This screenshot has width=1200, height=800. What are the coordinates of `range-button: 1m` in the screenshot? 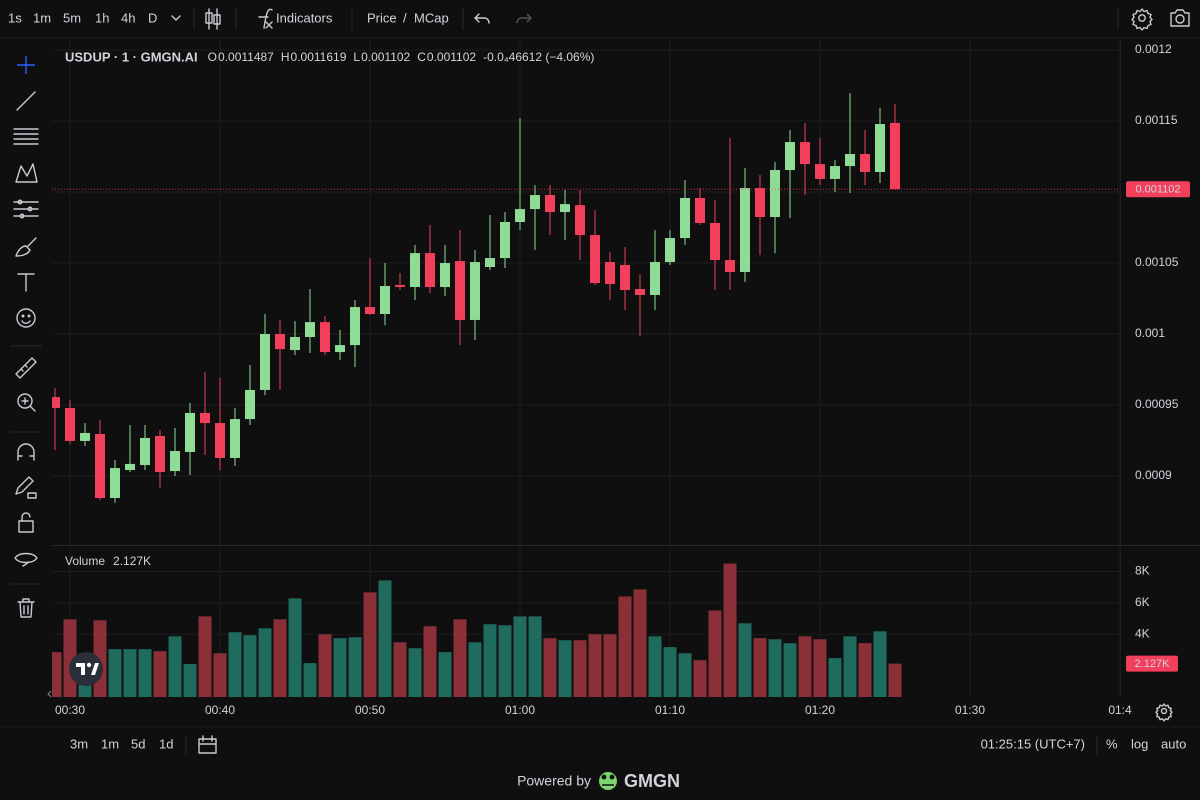 It's located at (110, 743).